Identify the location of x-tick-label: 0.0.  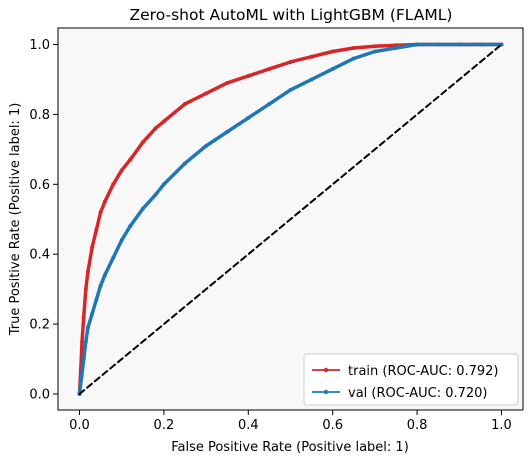
(79, 425).